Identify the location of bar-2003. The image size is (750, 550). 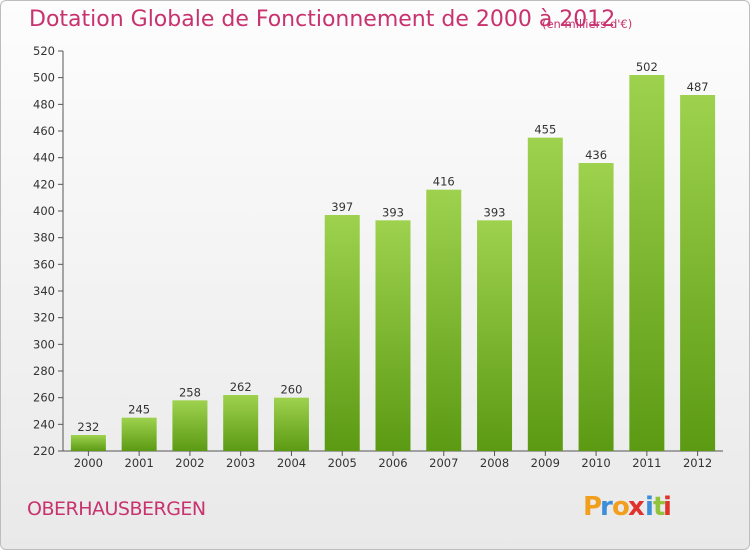
(241, 423).